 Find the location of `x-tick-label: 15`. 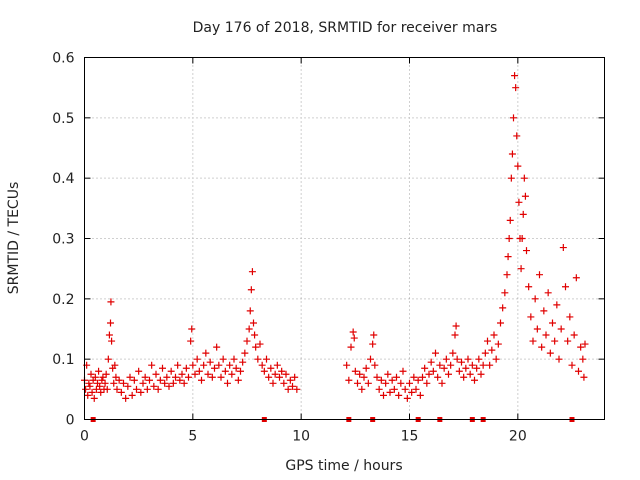

x-tick-label: 15 is located at coordinates (410, 437).